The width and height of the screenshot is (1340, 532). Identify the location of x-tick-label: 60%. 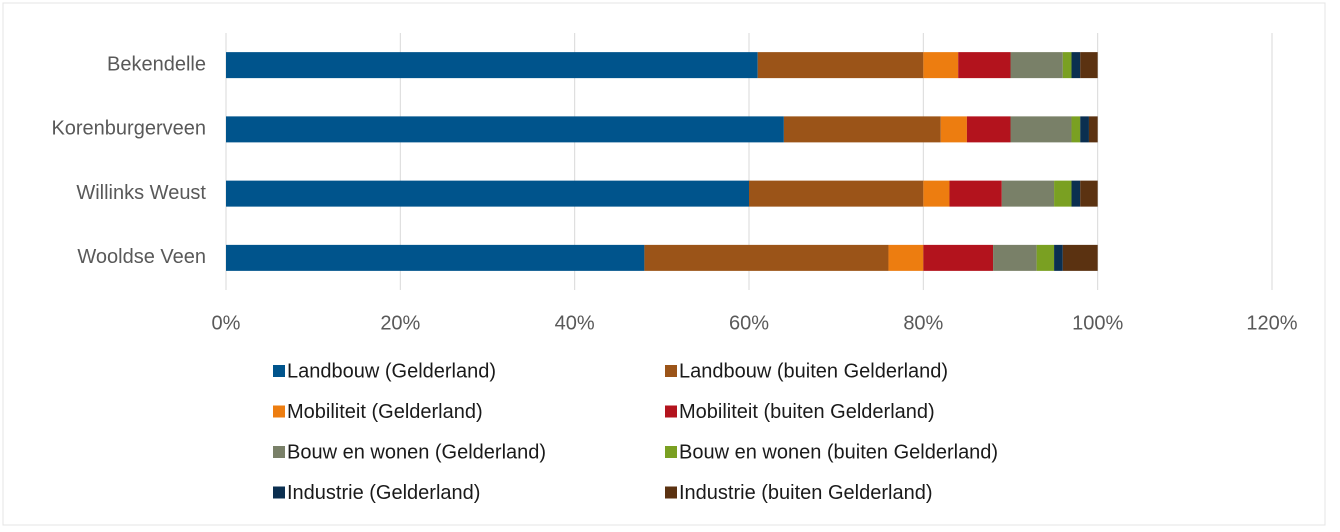
(749, 323).